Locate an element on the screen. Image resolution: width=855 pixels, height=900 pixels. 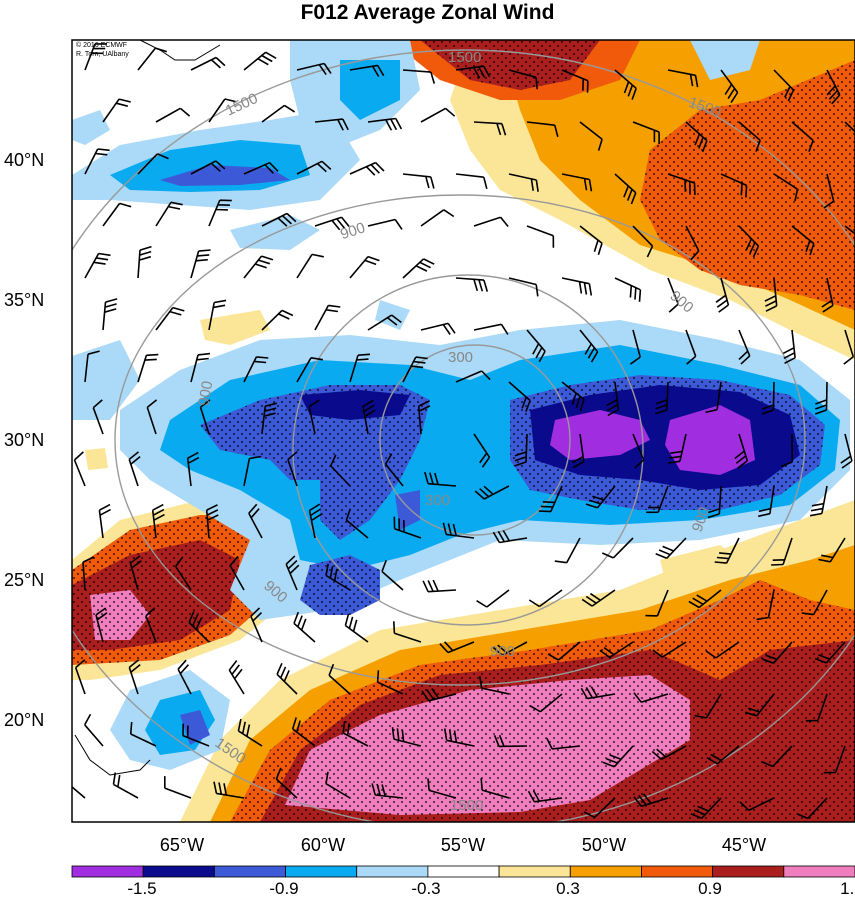
colorbar-tick-label: 0.9 is located at coordinates (710, 888).